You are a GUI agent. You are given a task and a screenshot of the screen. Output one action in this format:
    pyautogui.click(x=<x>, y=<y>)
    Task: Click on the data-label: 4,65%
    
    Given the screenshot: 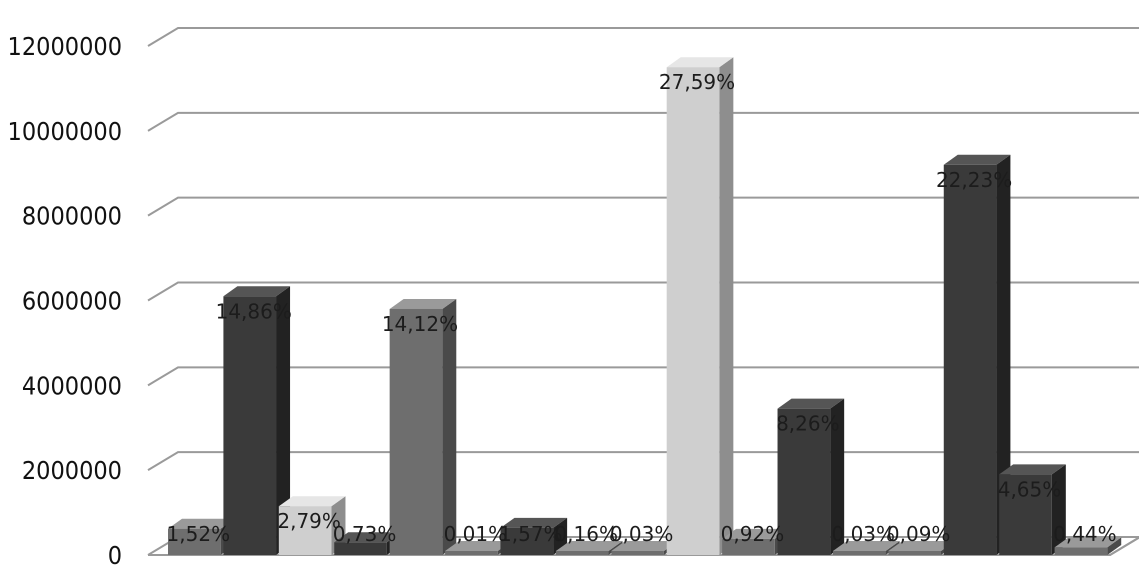 What is the action you would take?
    pyautogui.click(x=1030, y=489)
    